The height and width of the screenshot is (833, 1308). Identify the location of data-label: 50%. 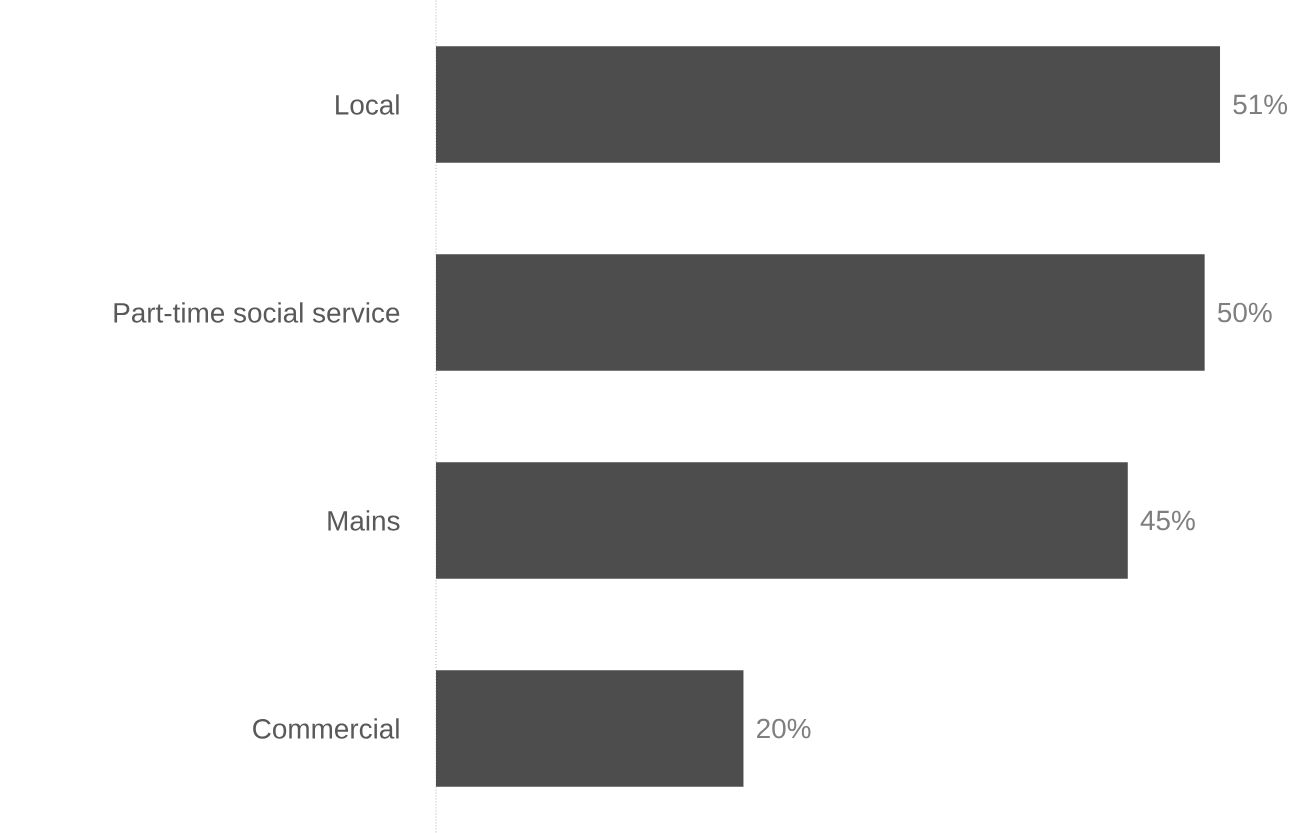
(1244, 312).